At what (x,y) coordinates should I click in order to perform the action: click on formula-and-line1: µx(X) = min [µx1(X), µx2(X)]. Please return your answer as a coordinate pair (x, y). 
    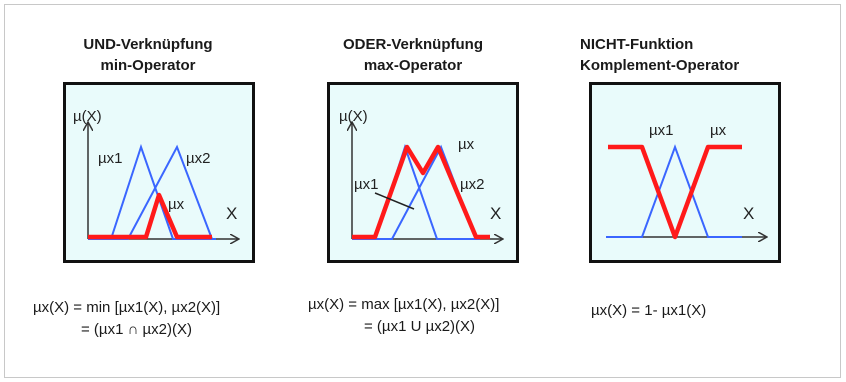
    Looking at the image, I should click on (127, 307).